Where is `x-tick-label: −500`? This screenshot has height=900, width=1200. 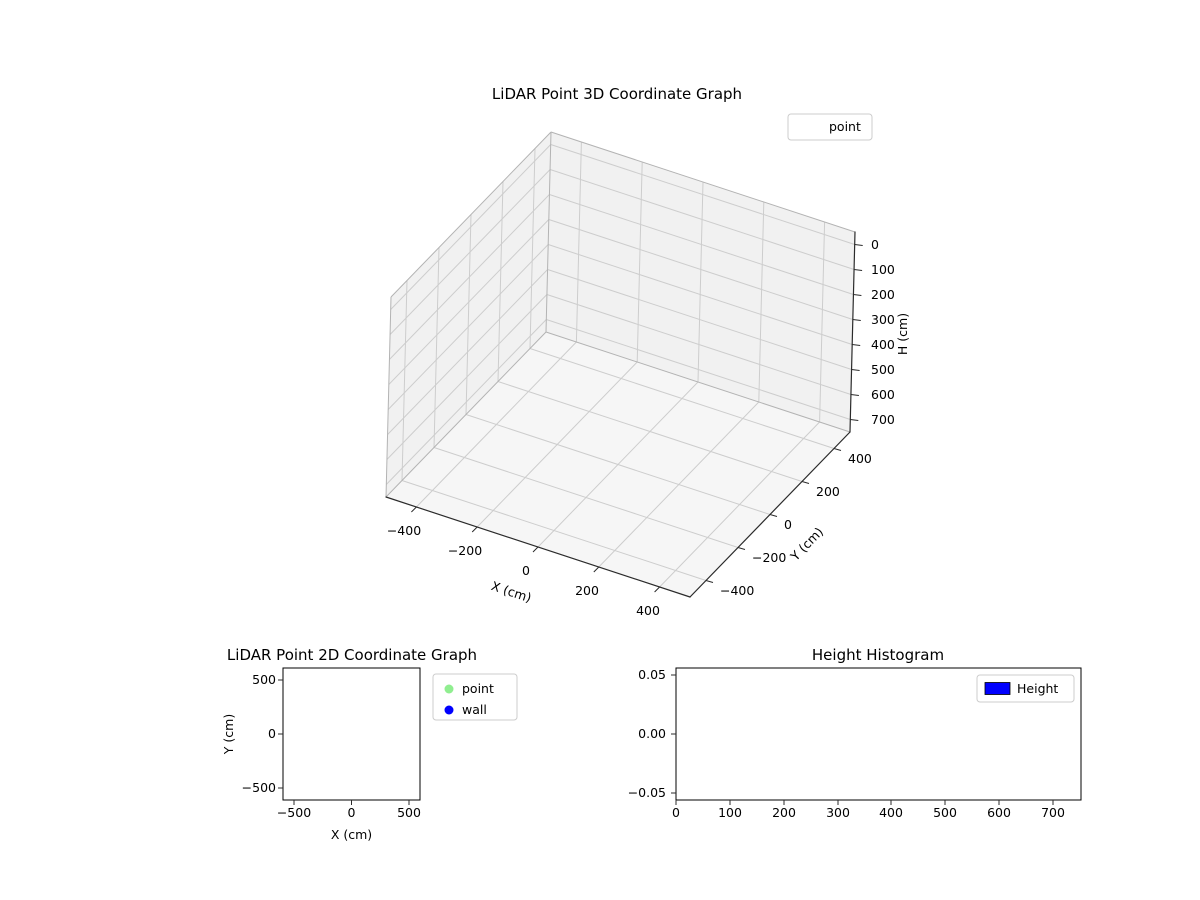
x-tick-label: −500 is located at coordinates (294, 812).